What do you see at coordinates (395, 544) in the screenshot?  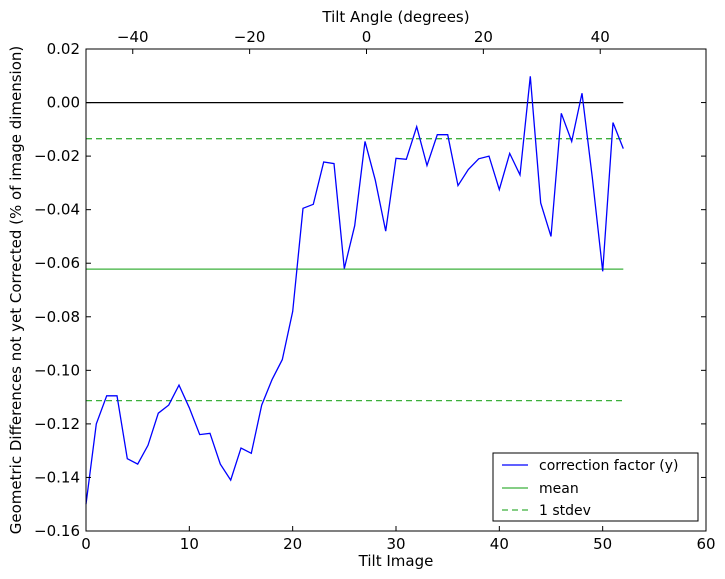 I see `x-tick-label: 30` at bounding box center [395, 544].